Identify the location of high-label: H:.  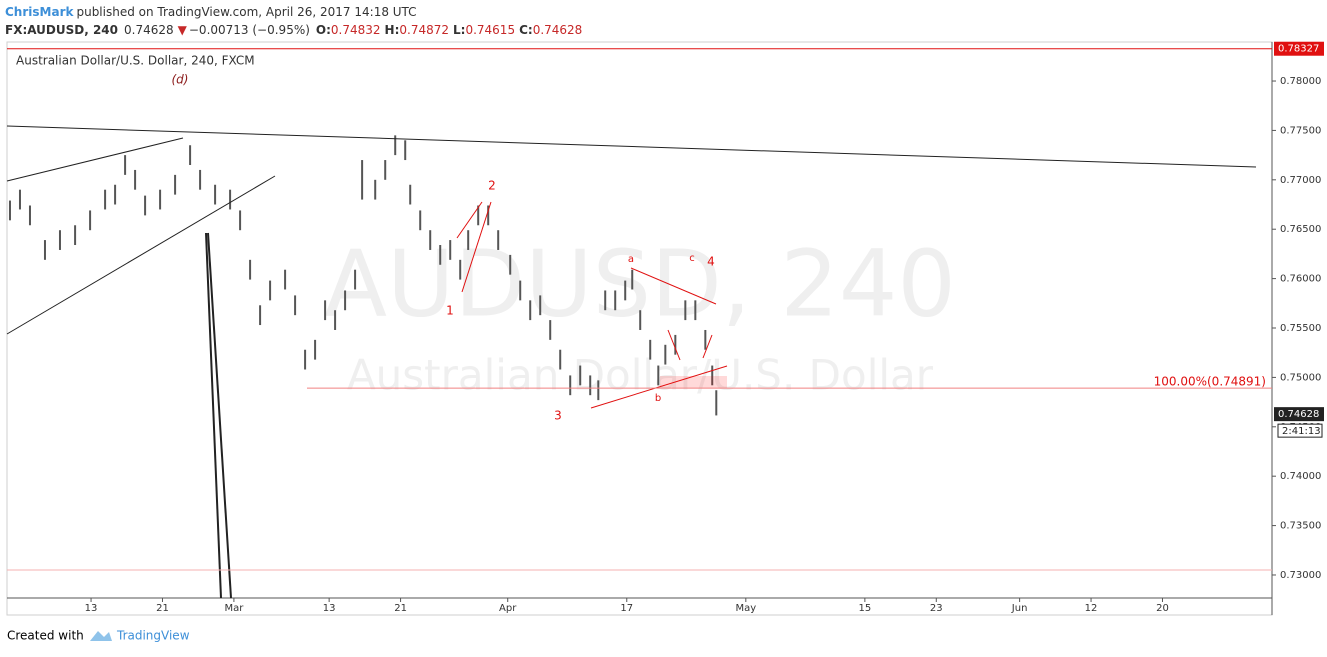
(392, 30).